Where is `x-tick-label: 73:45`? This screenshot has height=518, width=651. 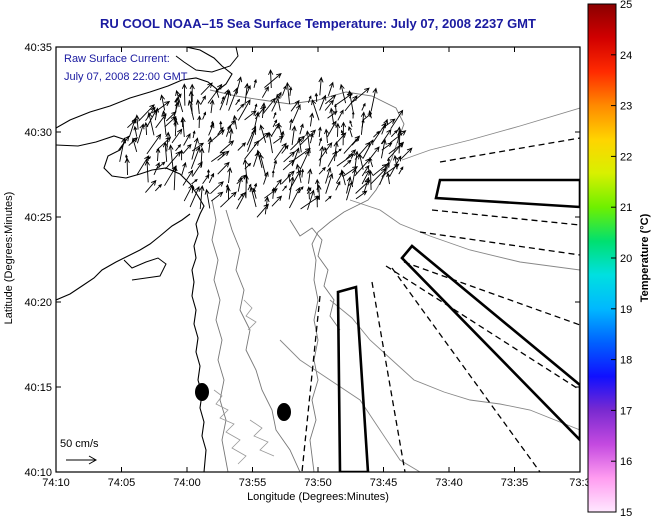
x-tick-label: 73:45 is located at coordinates (384, 483).